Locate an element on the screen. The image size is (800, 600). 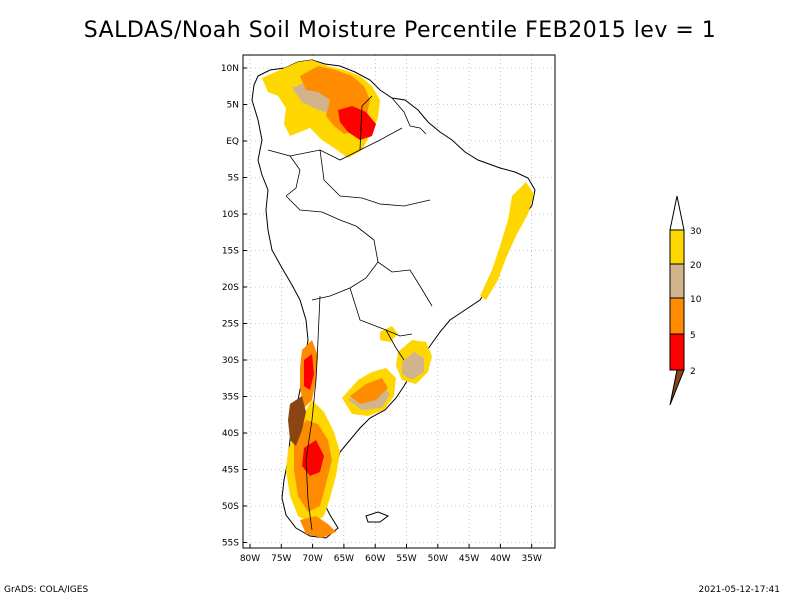
colorbar-label-2: 2 is located at coordinates (693, 372).